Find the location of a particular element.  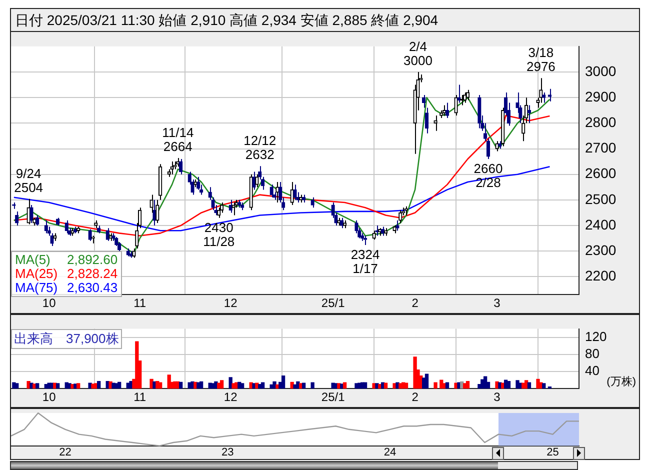

y-tick-label: 2800 is located at coordinates (600, 122).